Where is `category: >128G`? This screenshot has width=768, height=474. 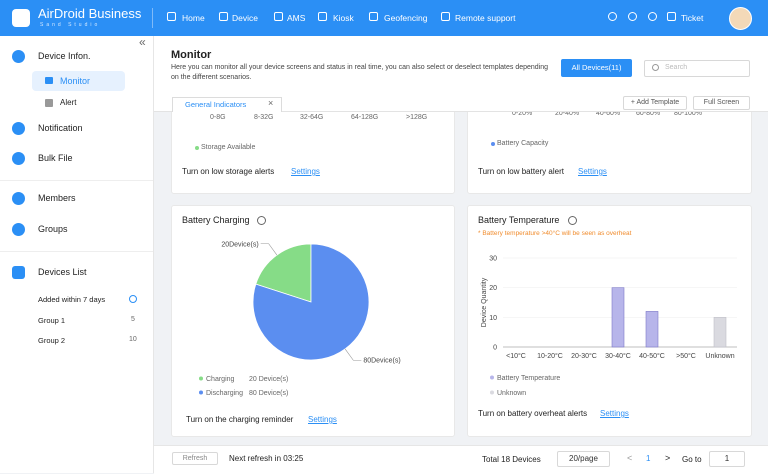 category: >128G is located at coordinates (417, 117).